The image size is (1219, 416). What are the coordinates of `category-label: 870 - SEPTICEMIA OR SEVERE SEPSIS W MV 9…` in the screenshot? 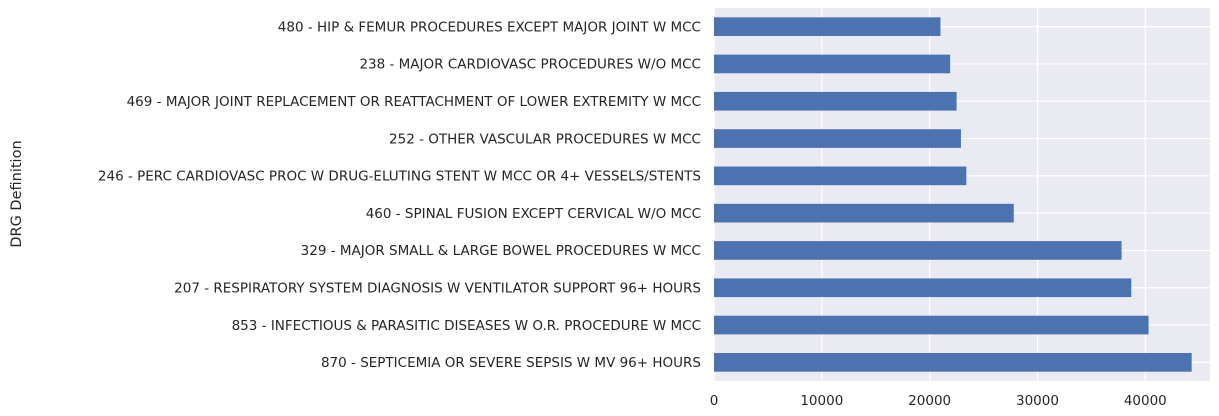 It's located at (511, 363).